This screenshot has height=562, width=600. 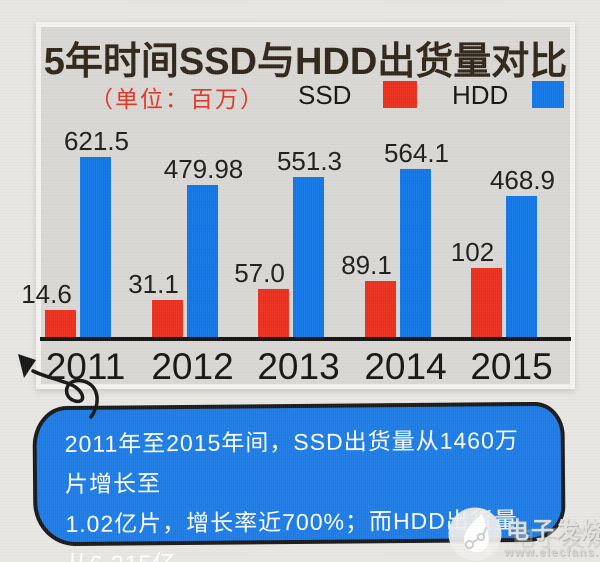 I want to click on x-tick-2015: 2015, so click(x=511, y=366).